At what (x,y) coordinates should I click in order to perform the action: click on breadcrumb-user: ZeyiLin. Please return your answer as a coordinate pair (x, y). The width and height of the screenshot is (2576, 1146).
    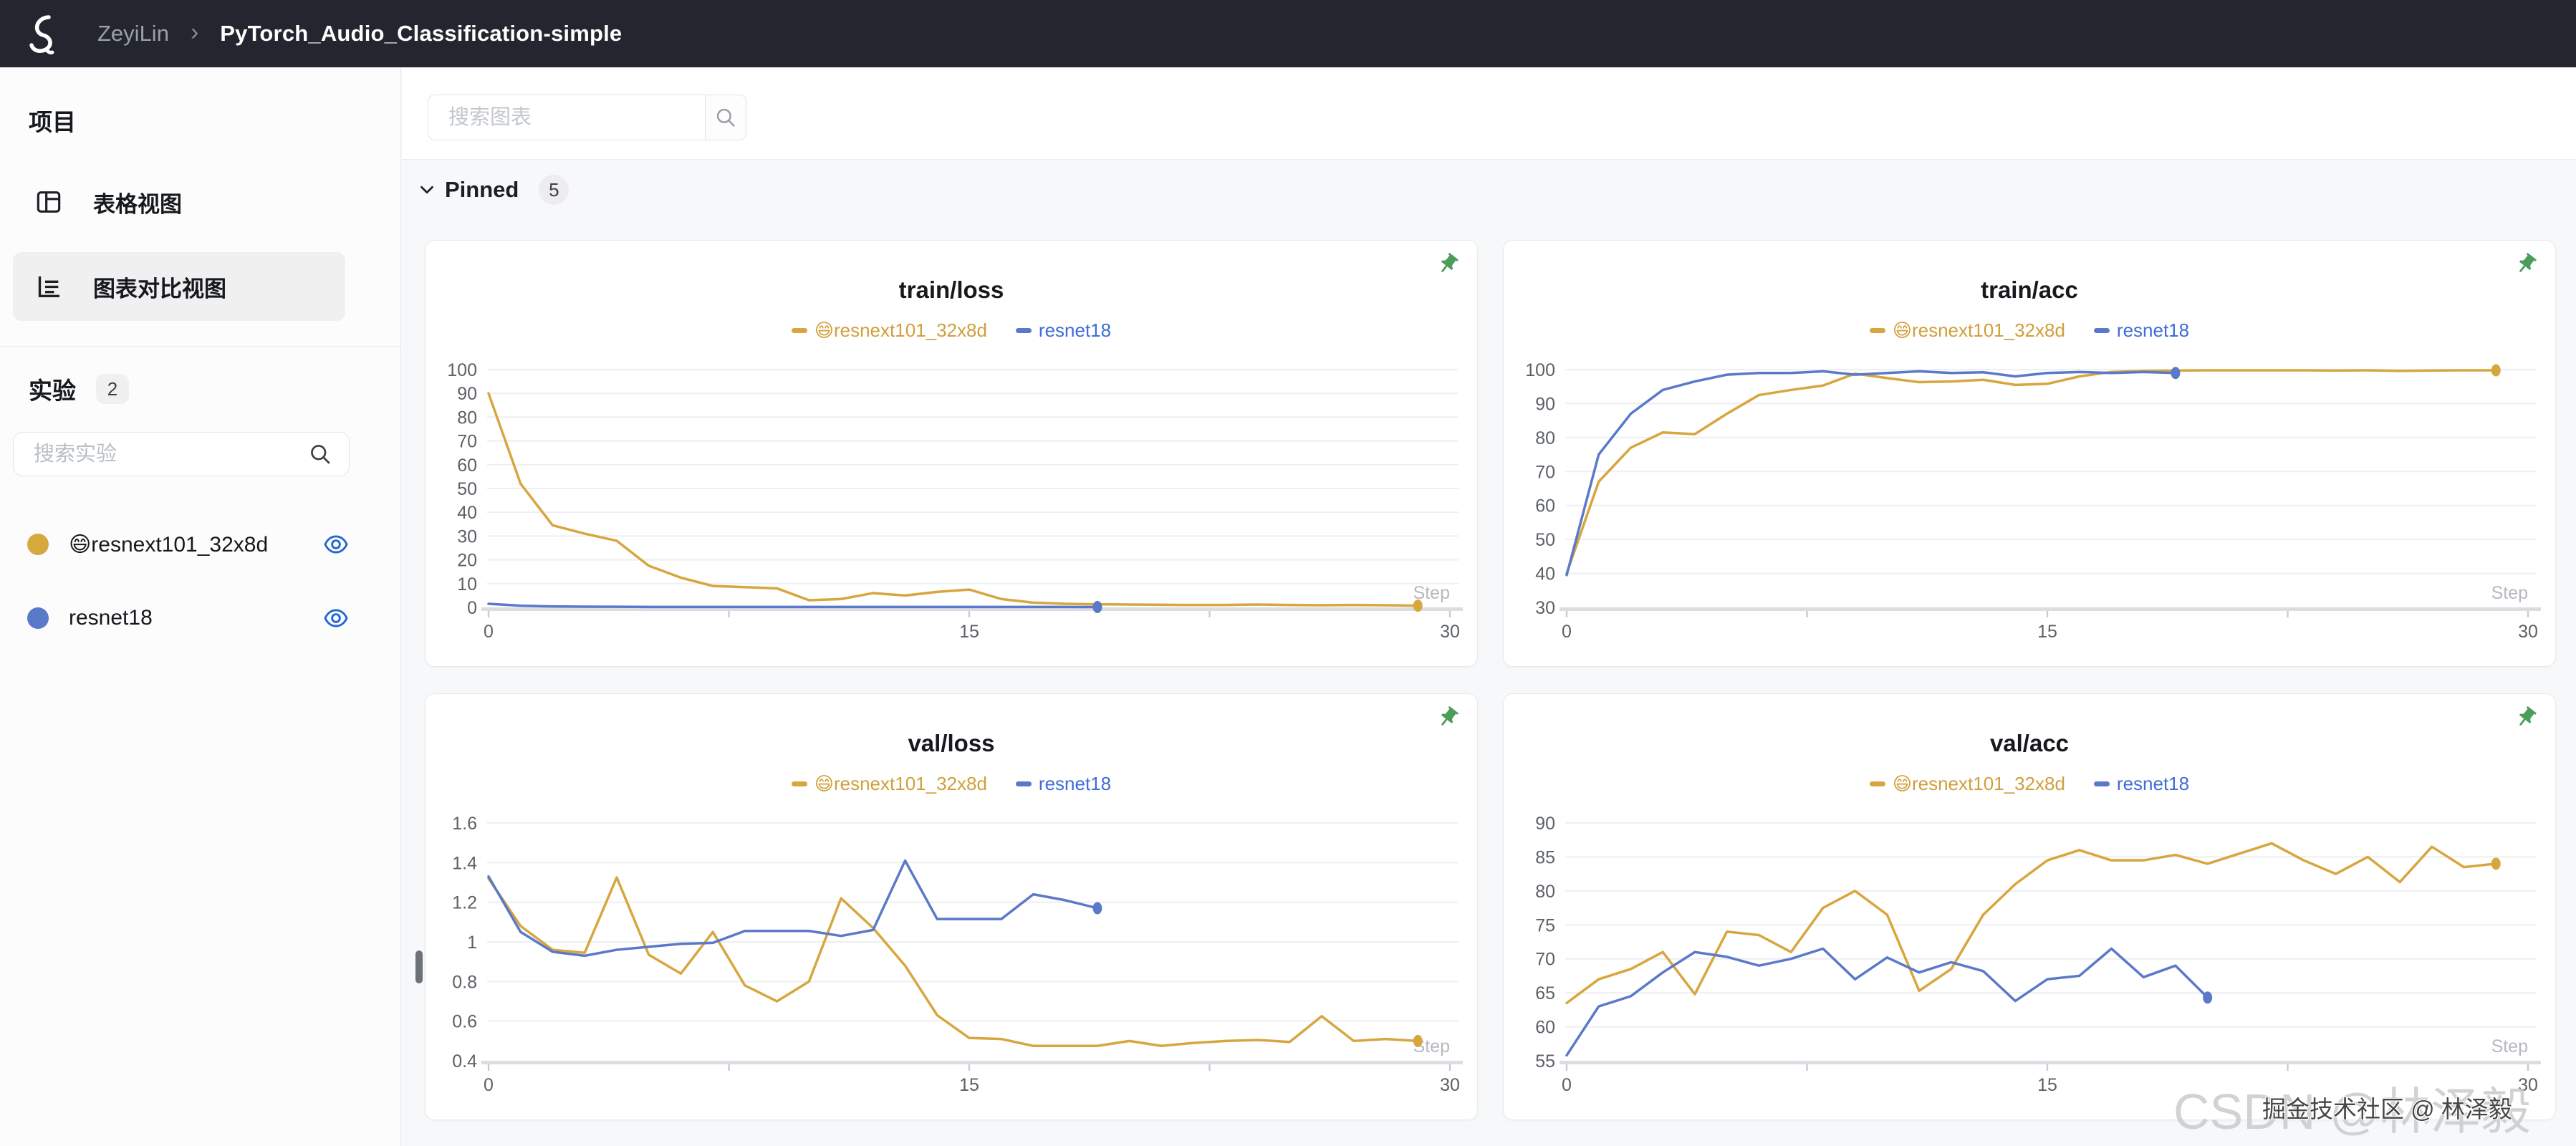
    Looking at the image, I should click on (133, 33).